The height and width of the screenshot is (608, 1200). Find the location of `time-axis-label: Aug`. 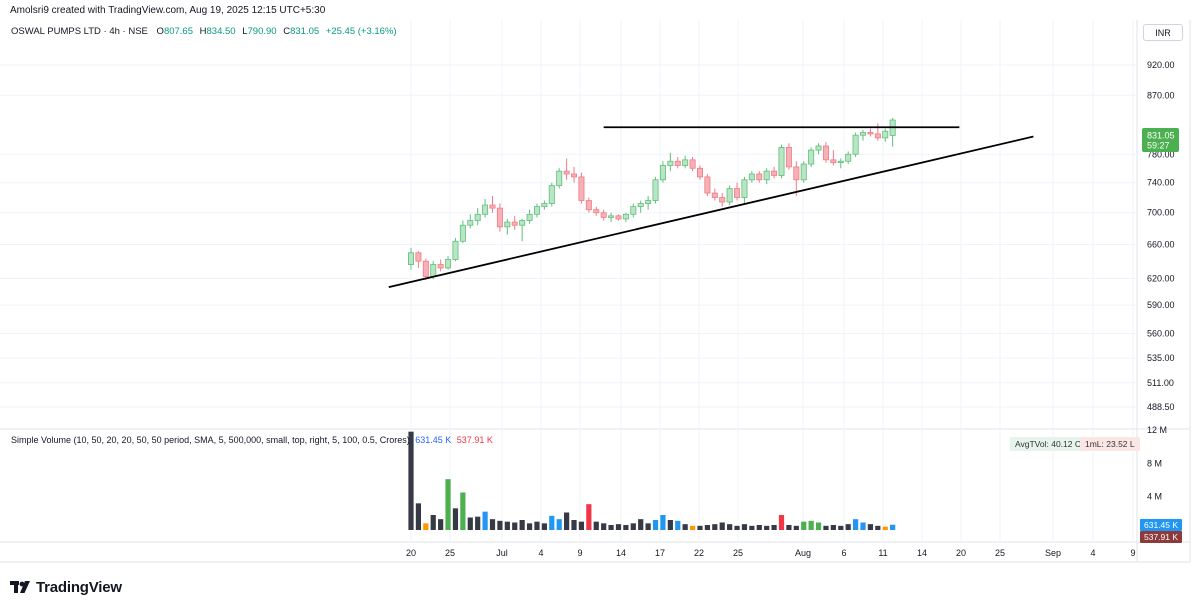

time-axis-label: Aug is located at coordinates (803, 553).